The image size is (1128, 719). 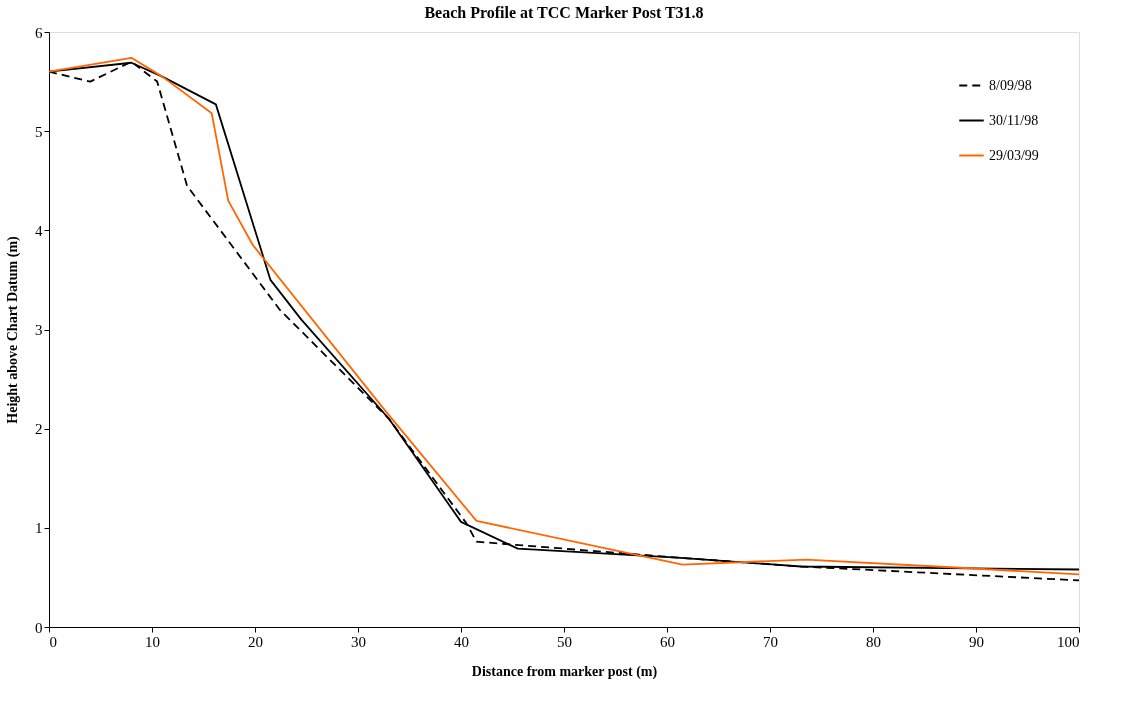 What do you see at coordinates (1014, 120) in the screenshot?
I see `legend-label: 30/11/98` at bounding box center [1014, 120].